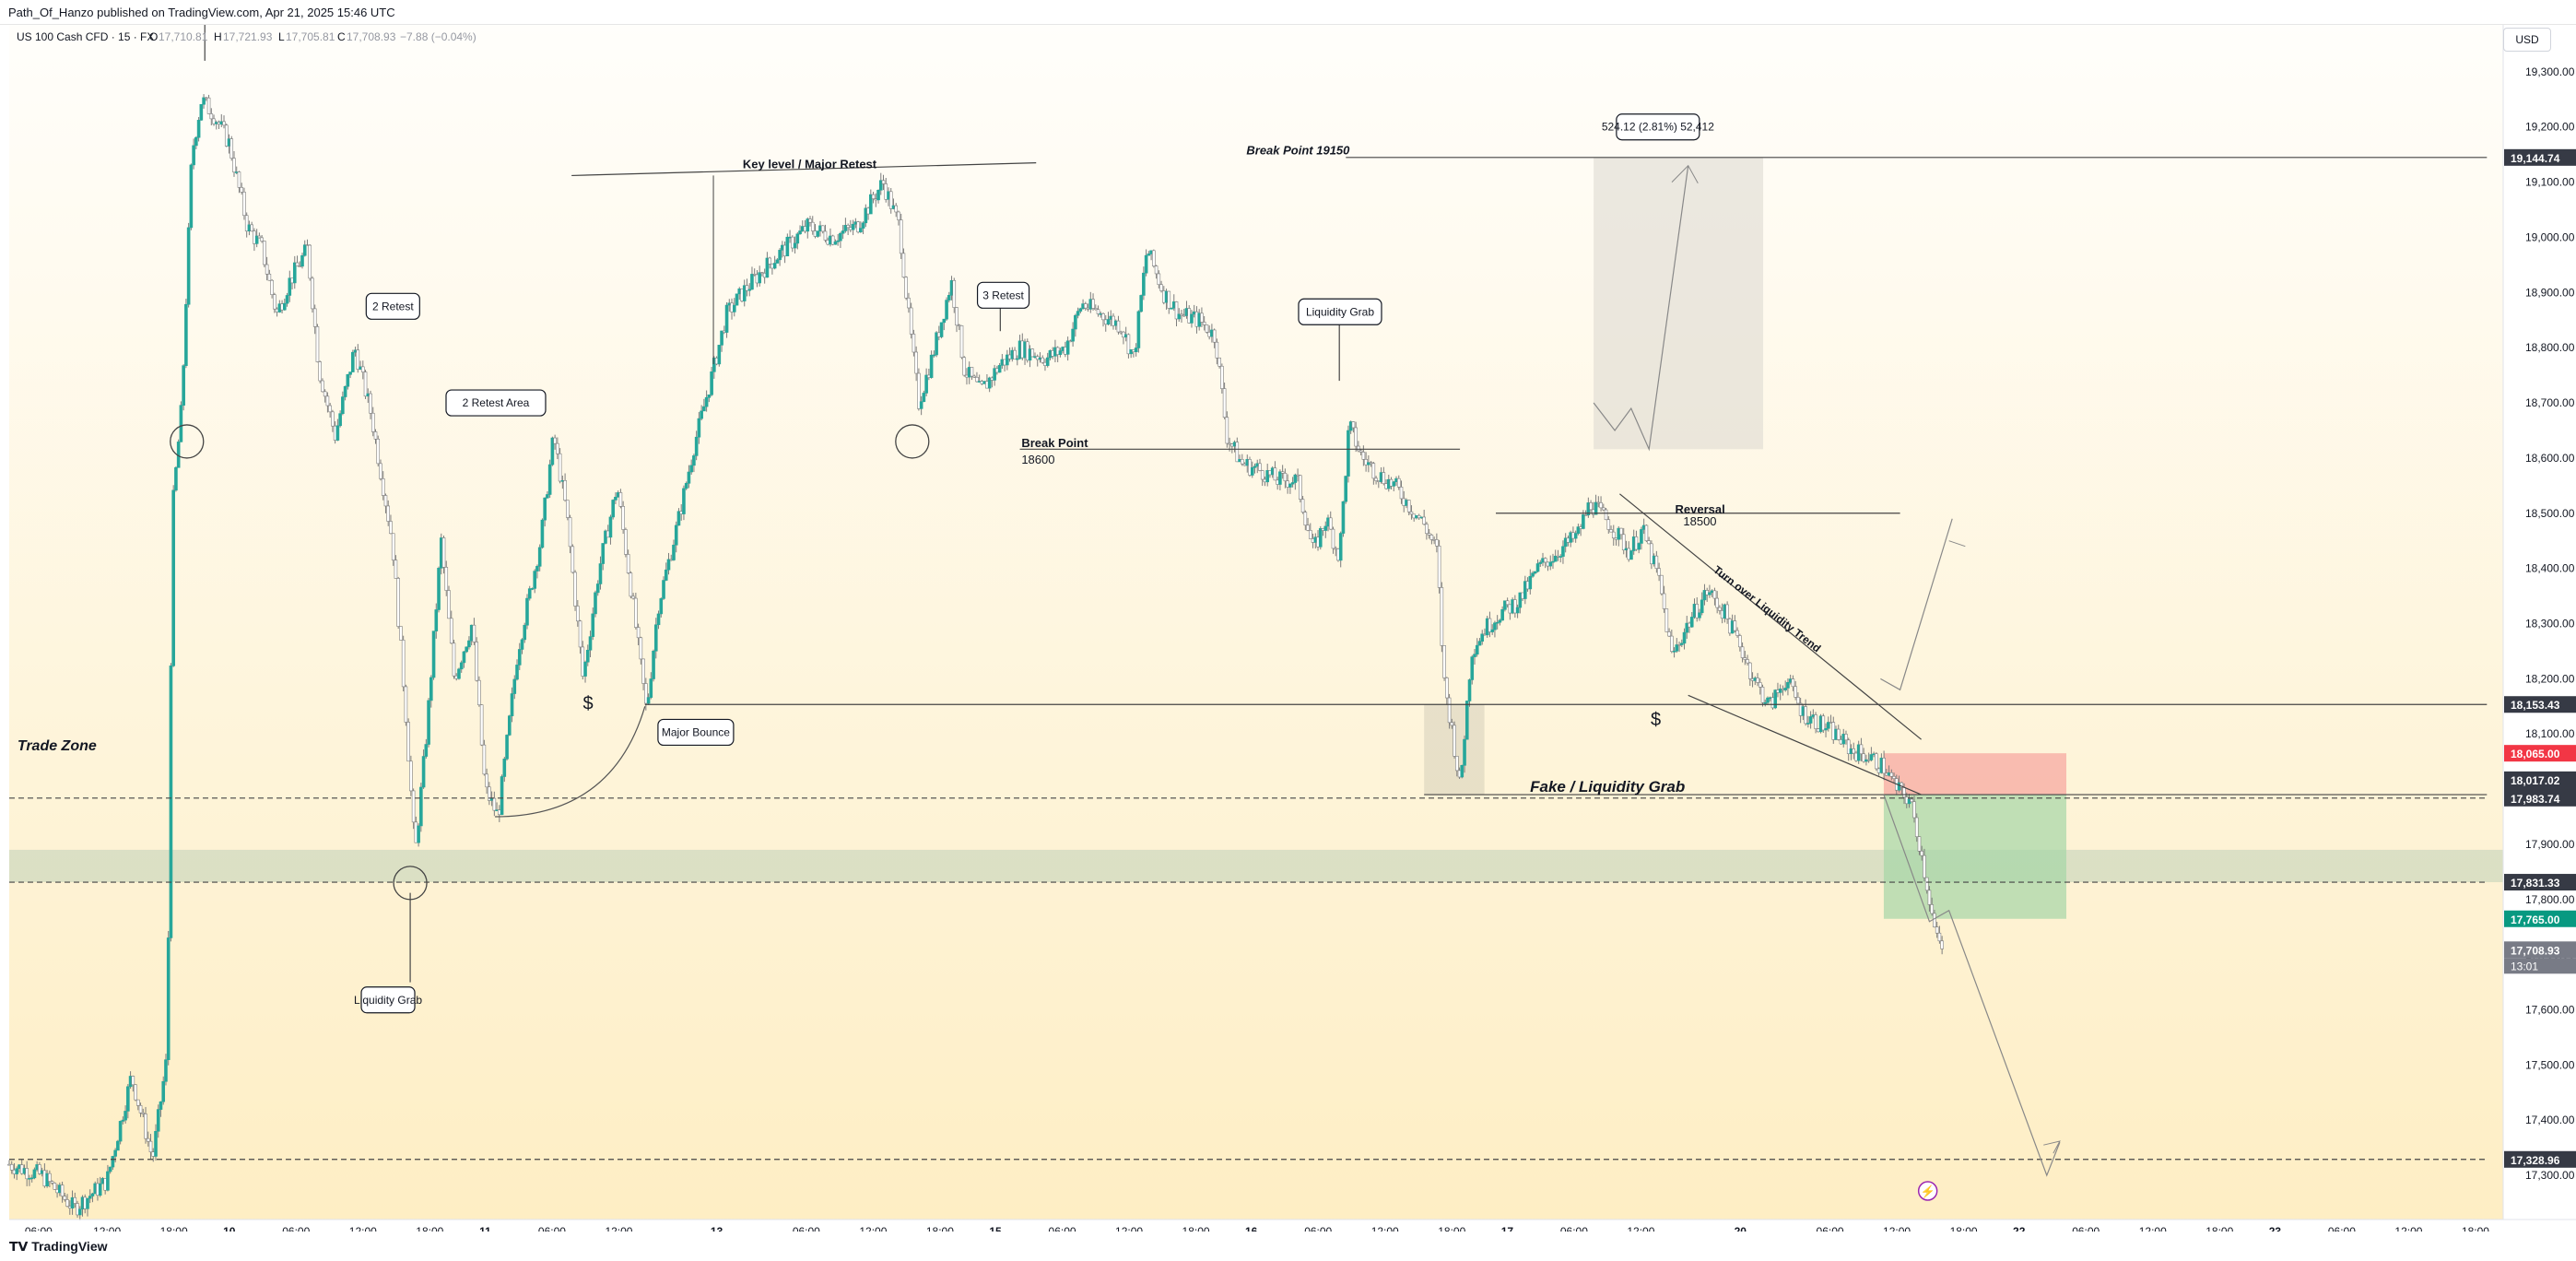 The width and height of the screenshot is (2576, 1261). I want to click on x-tick-label: 06:00, so click(552, 1228).